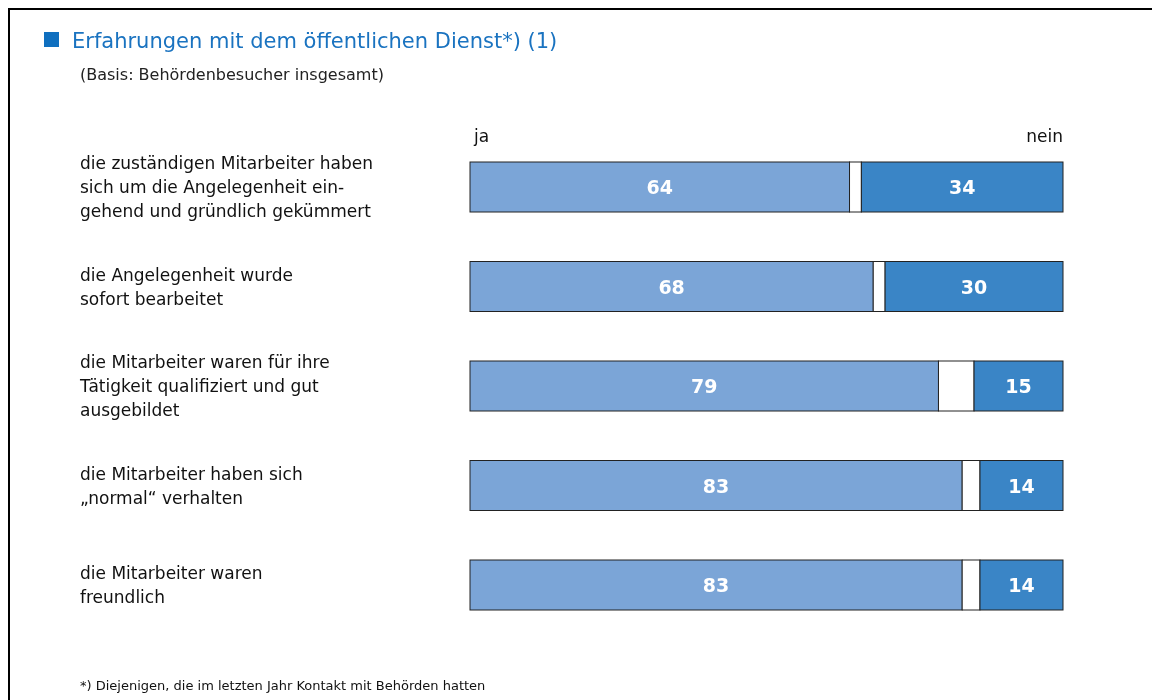  I want to click on text: *) Diejenigen, die im letzten Jahr Kontakt mit Behörden hatten, so click(283, 685).